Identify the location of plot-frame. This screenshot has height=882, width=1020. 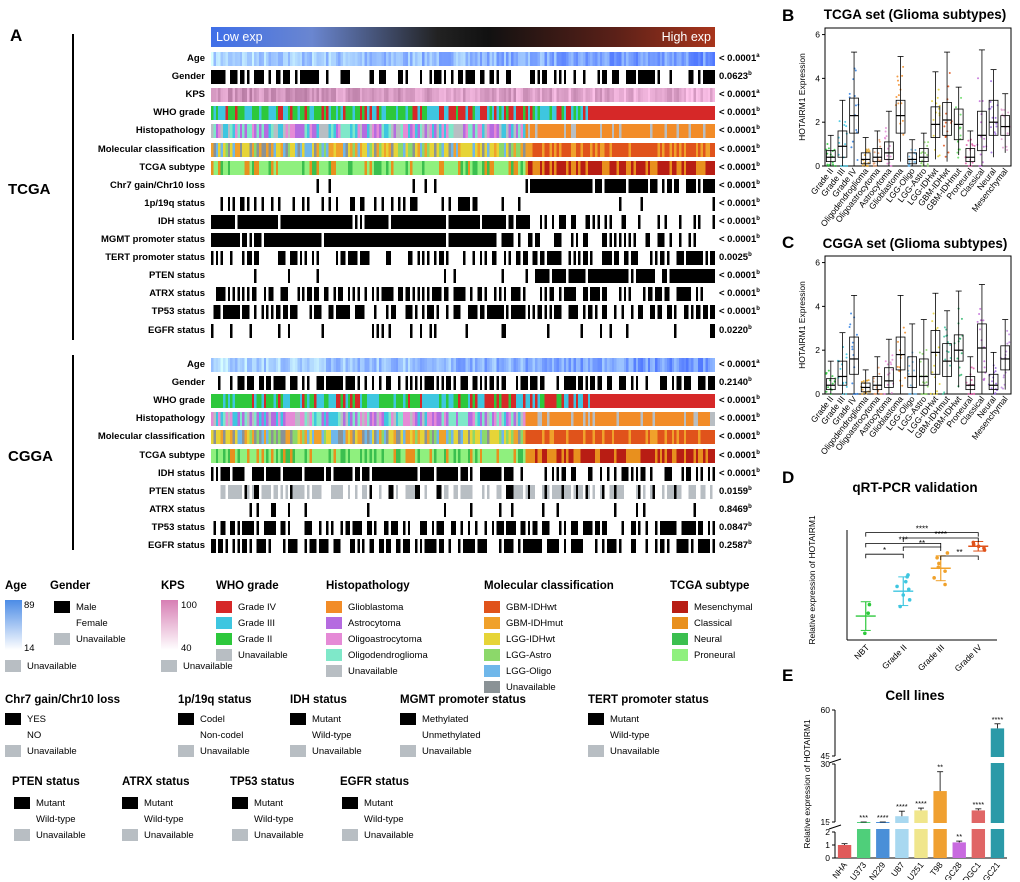
(918, 325).